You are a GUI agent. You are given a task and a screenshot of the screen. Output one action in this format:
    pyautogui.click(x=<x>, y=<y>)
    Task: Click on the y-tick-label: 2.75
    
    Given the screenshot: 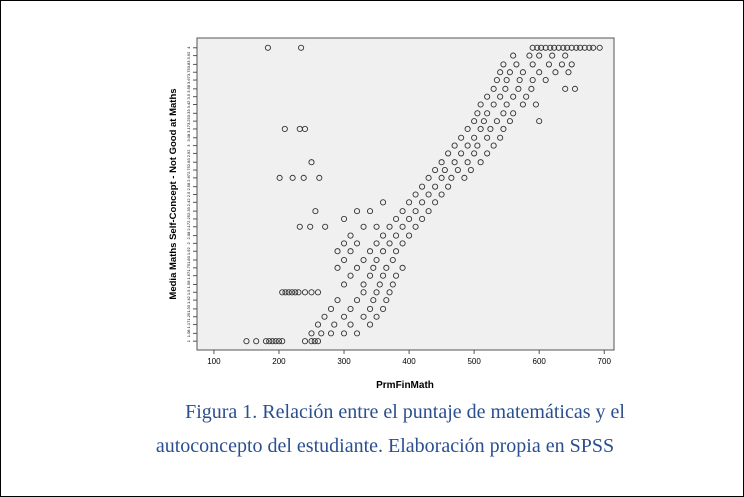 What is the action you would take?
    pyautogui.click(x=188, y=169)
    